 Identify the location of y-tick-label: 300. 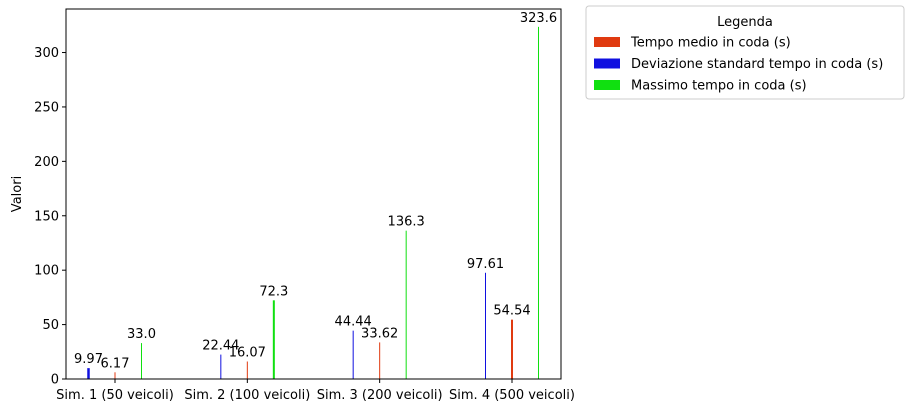
(46, 53).